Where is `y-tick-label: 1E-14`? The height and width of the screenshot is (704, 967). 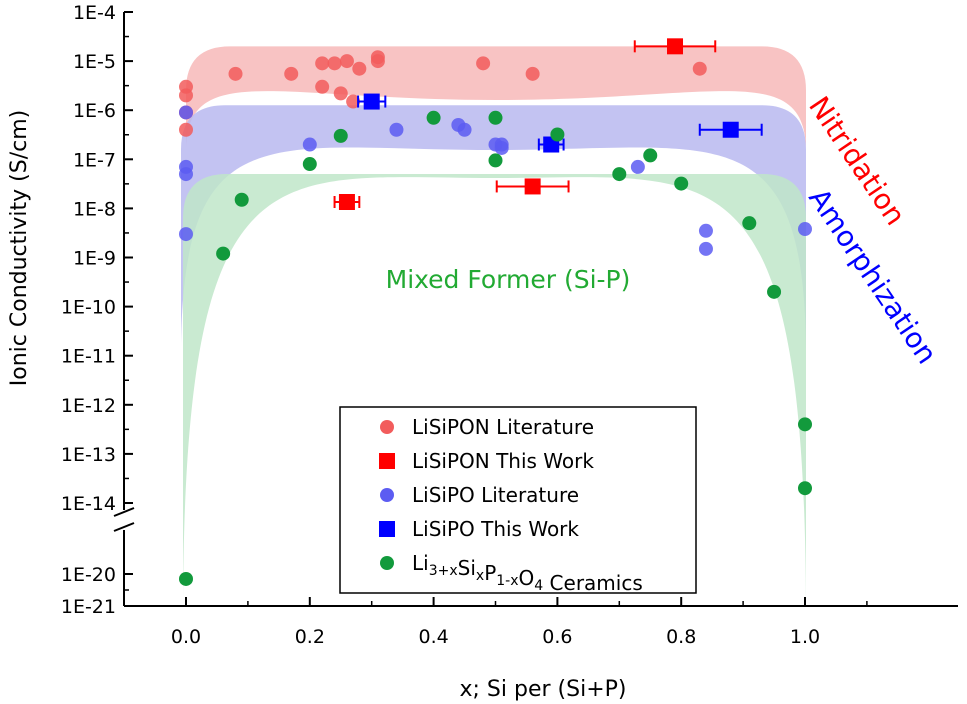 y-tick-label: 1E-14 is located at coordinates (88, 504).